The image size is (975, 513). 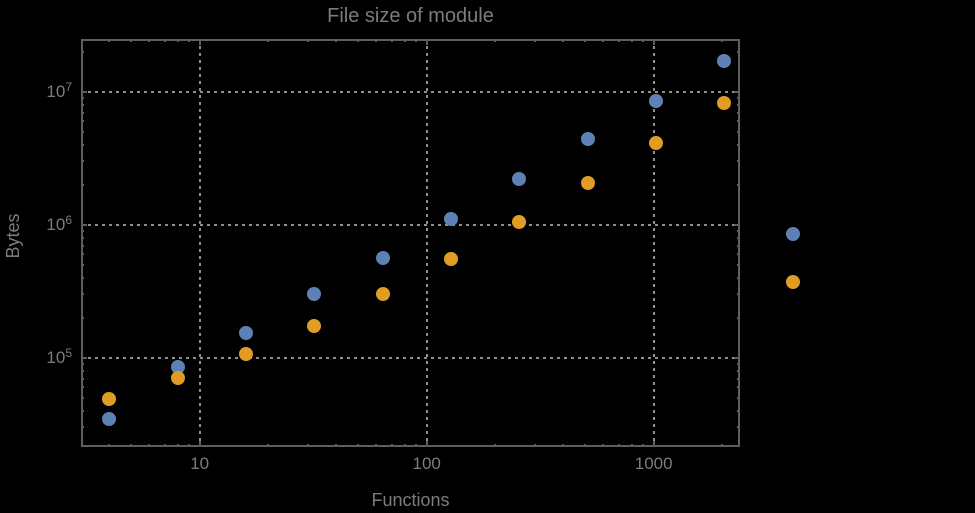 What do you see at coordinates (410, 224) in the screenshot?
I see `h-gridline` at bounding box center [410, 224].